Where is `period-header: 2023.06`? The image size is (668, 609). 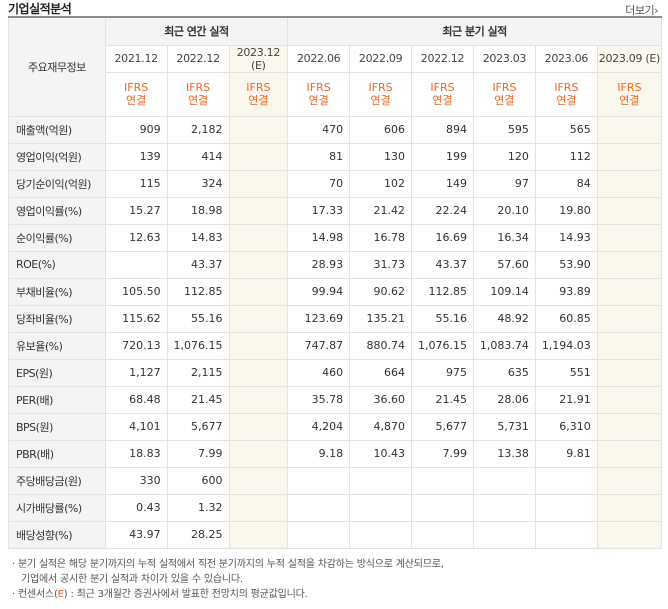 period-header: 2023.06 is located at coordinates (566, 58).